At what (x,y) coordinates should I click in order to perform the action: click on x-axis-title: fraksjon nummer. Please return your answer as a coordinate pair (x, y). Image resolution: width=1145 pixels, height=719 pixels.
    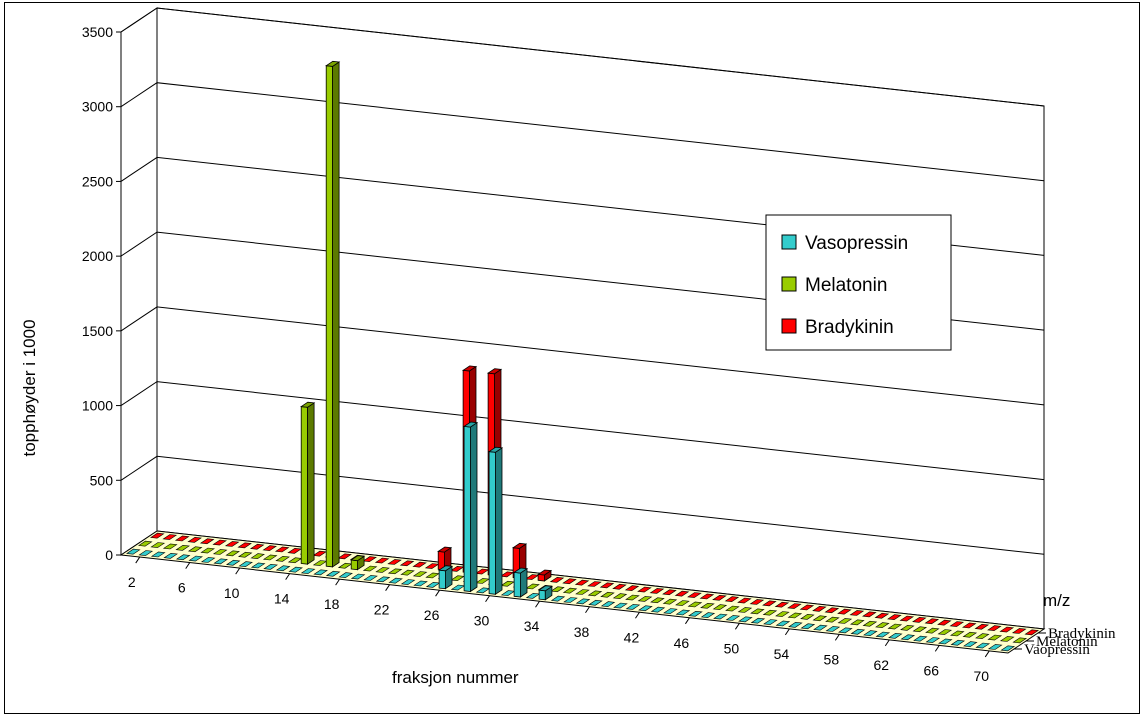
    Looking at the image, I should click on (455, 677).